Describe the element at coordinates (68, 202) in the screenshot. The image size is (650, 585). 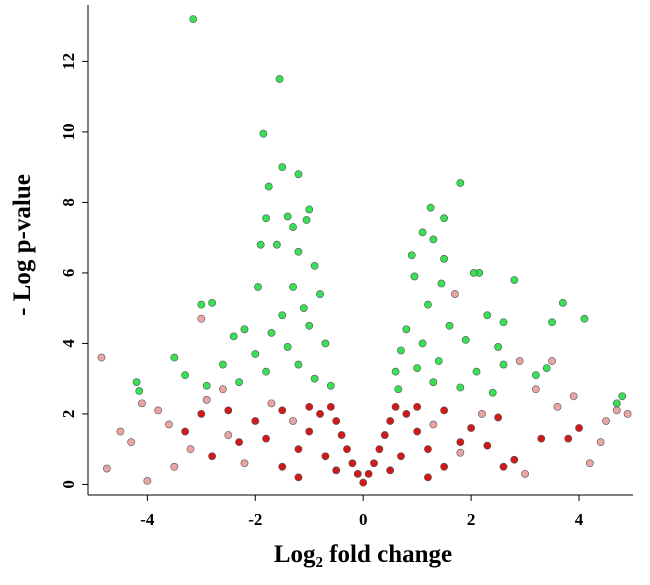
I see `y-tick-label: 8` at that location.